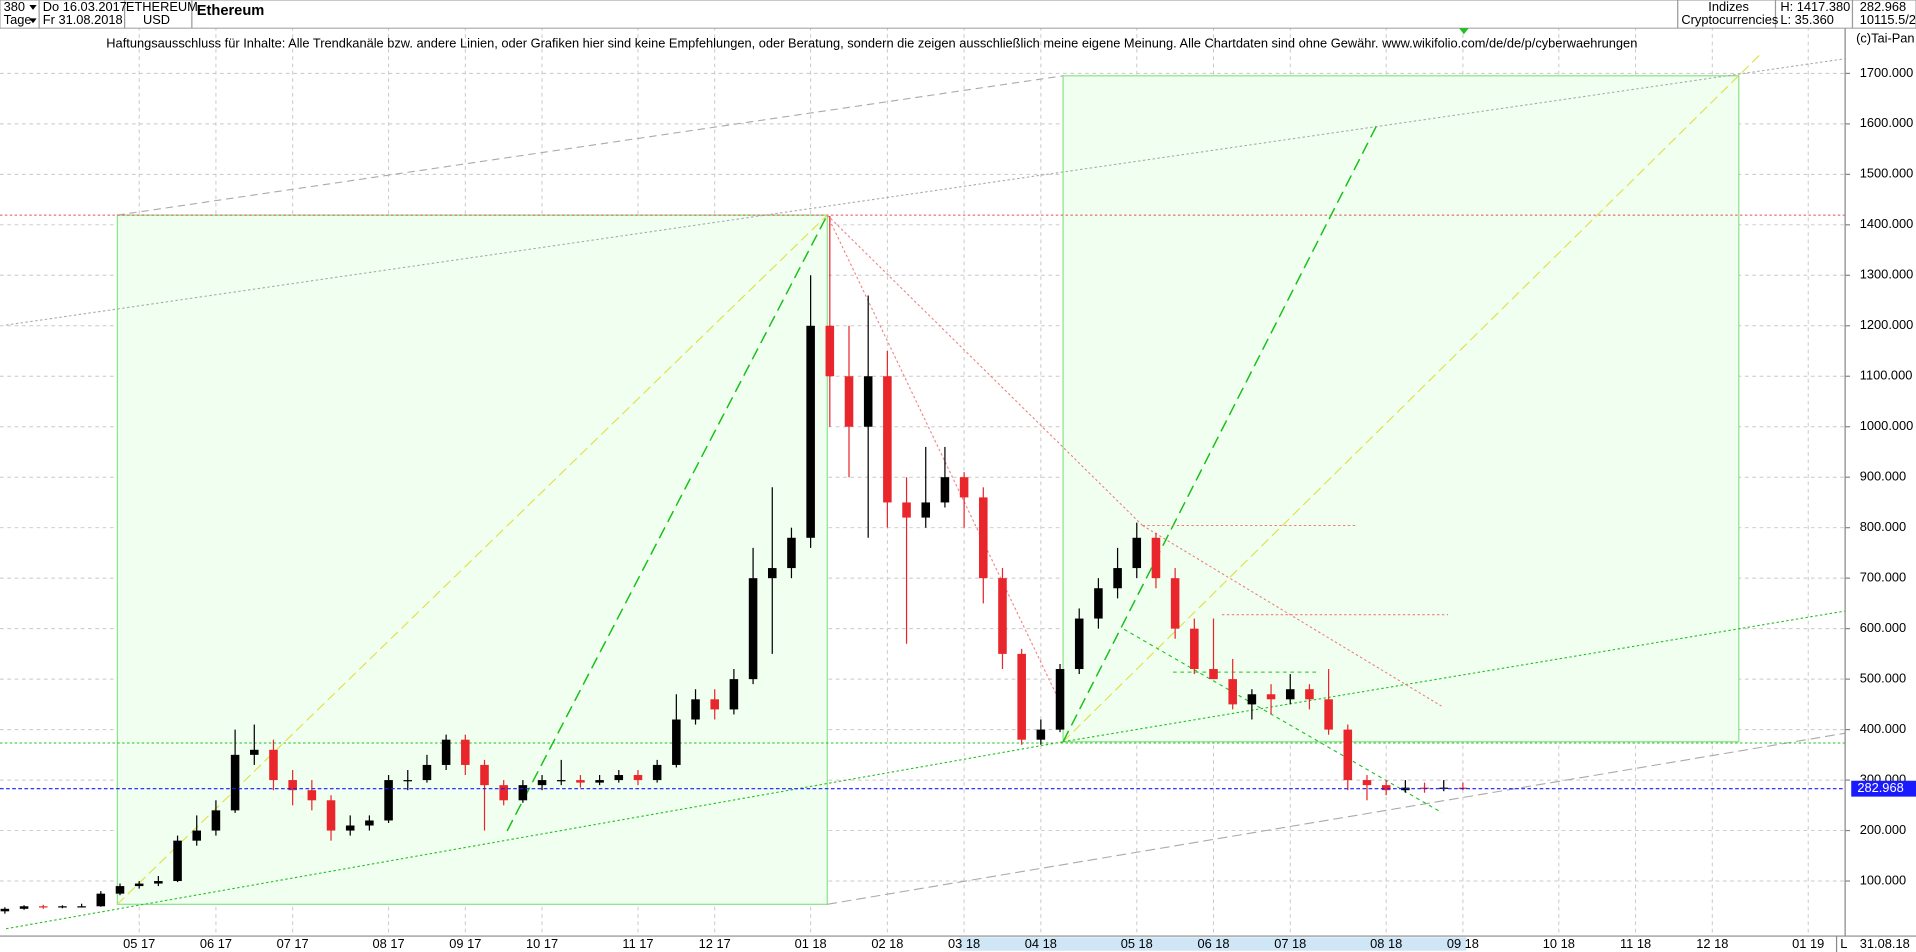  What do you see at coordinates (1843, 943) in the screenshot?
I see `scale-mode: L` at bounding box center [1843, 943].